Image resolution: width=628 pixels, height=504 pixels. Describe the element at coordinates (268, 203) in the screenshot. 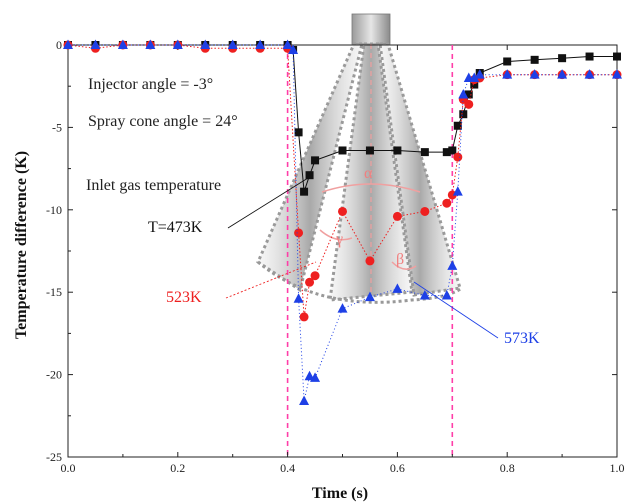

I see `leader-473k` at that location.